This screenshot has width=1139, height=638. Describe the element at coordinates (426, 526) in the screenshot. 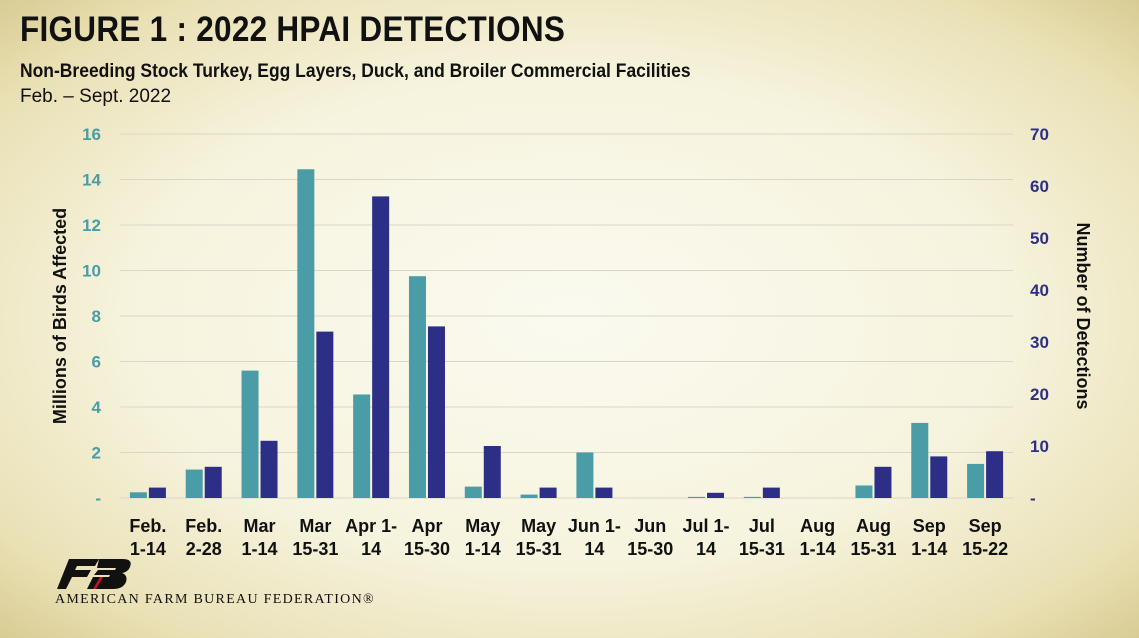

I see `category-label: Apr` at that location.